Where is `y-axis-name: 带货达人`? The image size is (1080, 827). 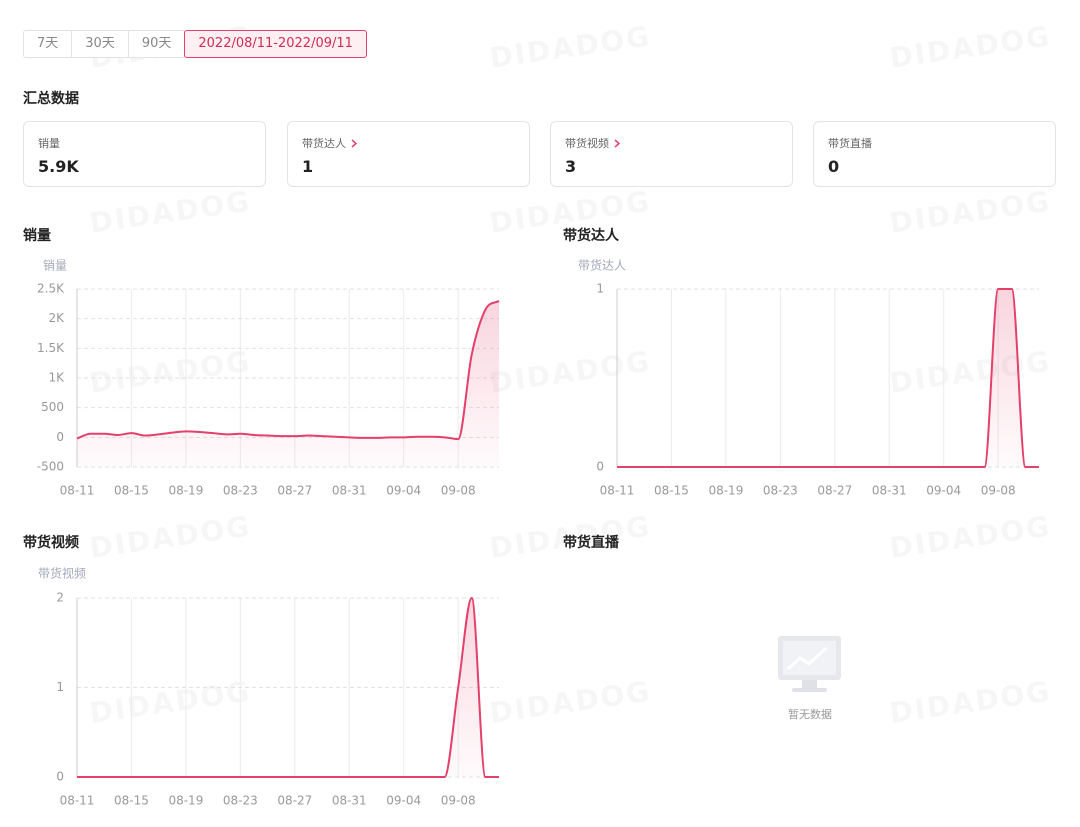 y-axis-name: 带货达人 is located at coordinates (602, 265).